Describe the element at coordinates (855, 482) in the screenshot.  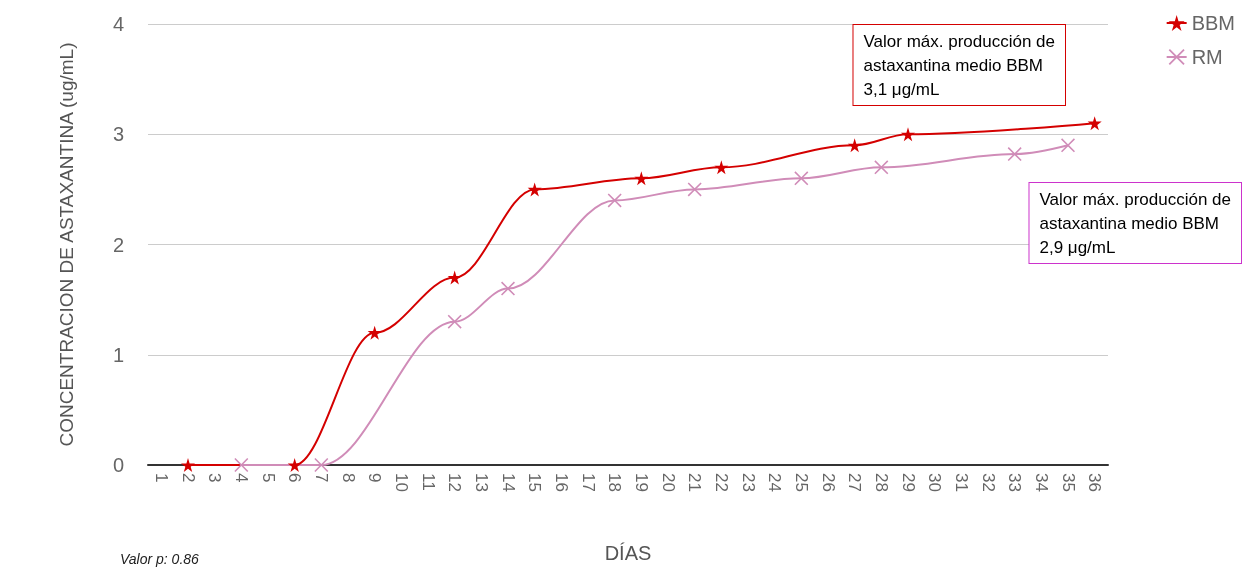
I see `x-tick-label: 27` at that location.